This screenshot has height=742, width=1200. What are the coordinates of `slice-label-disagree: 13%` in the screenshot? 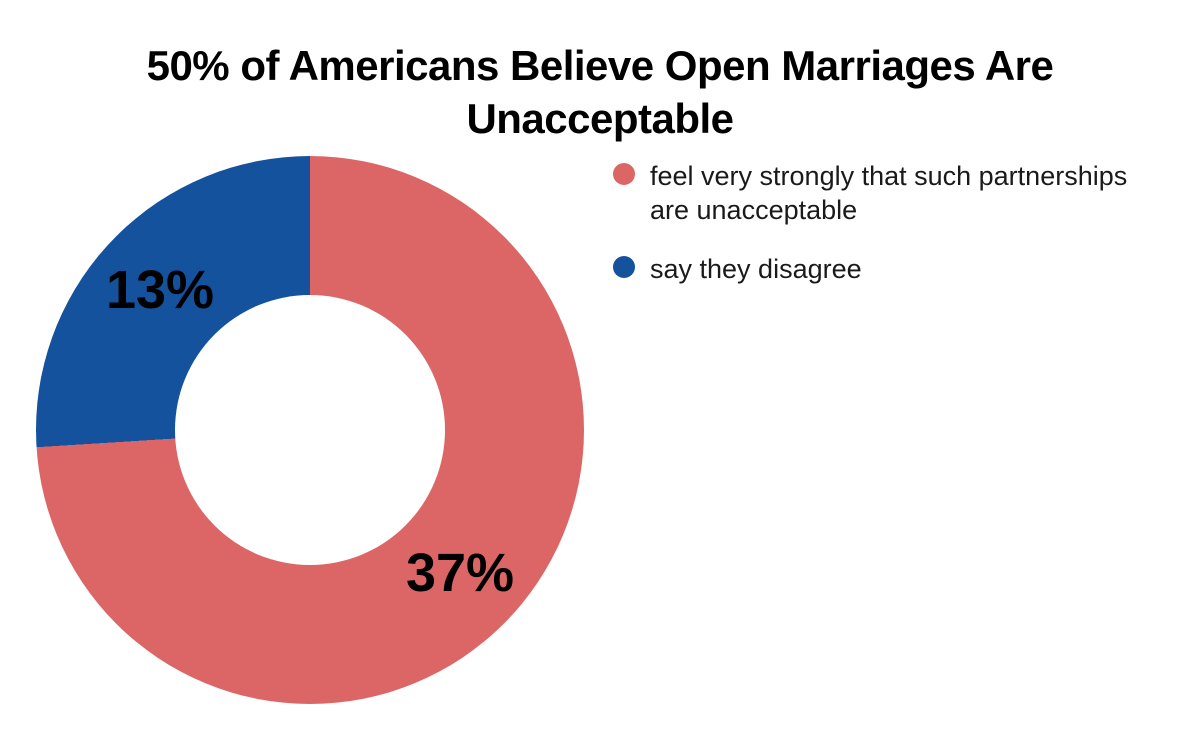 It's located at (160, 290).